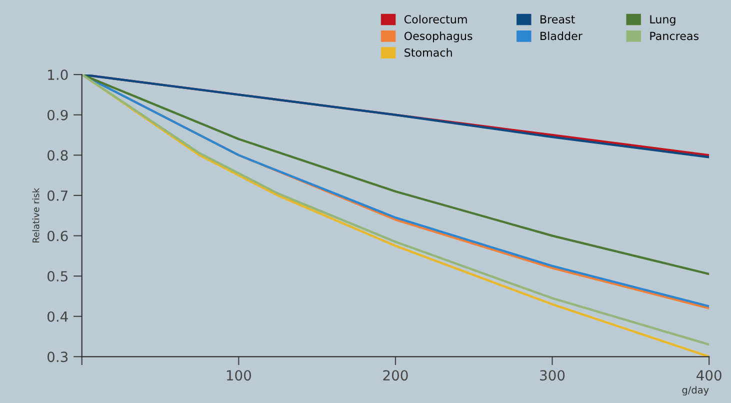  Describe the element at coordinates (435, 19) in the screenshot. I see `legend-label: Colorectum` at that location.